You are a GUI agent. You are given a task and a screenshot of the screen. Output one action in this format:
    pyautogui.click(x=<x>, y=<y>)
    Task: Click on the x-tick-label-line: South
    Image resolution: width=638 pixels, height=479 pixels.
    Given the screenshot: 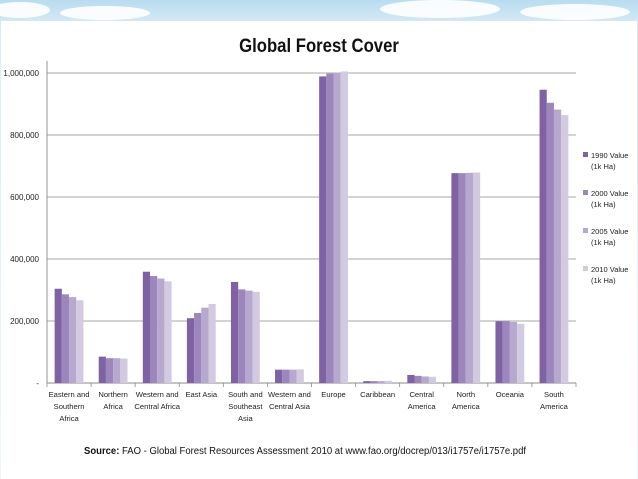 What is the action you would take?
    pyautogui.click(x=554, y=394)
    